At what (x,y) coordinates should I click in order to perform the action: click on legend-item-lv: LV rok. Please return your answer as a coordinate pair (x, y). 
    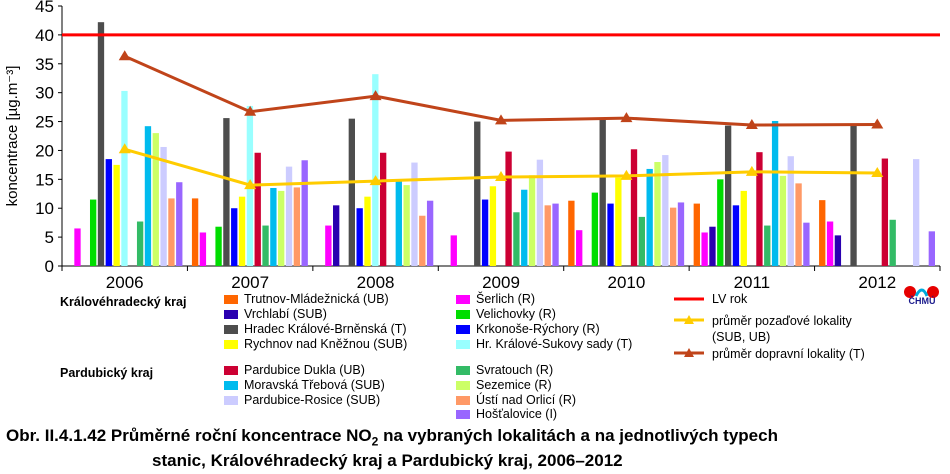
    Looking at the image, I should click on (710, 299).